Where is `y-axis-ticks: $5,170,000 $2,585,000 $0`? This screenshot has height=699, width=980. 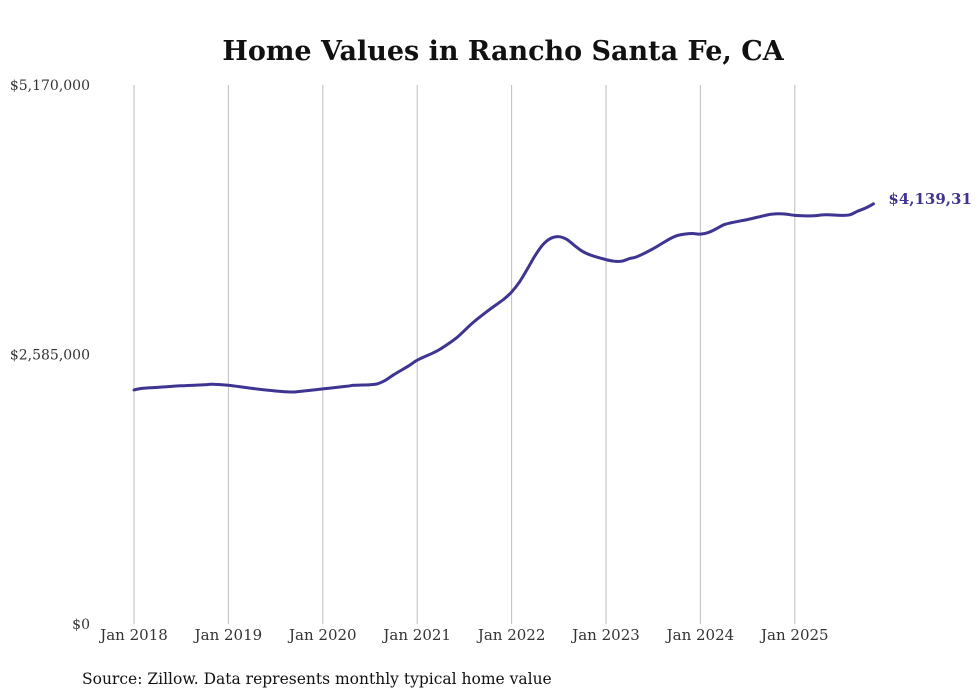 y-axis-ticks: $5,170,000 $2,585,000 $0 is located at coordinates (50, 355).